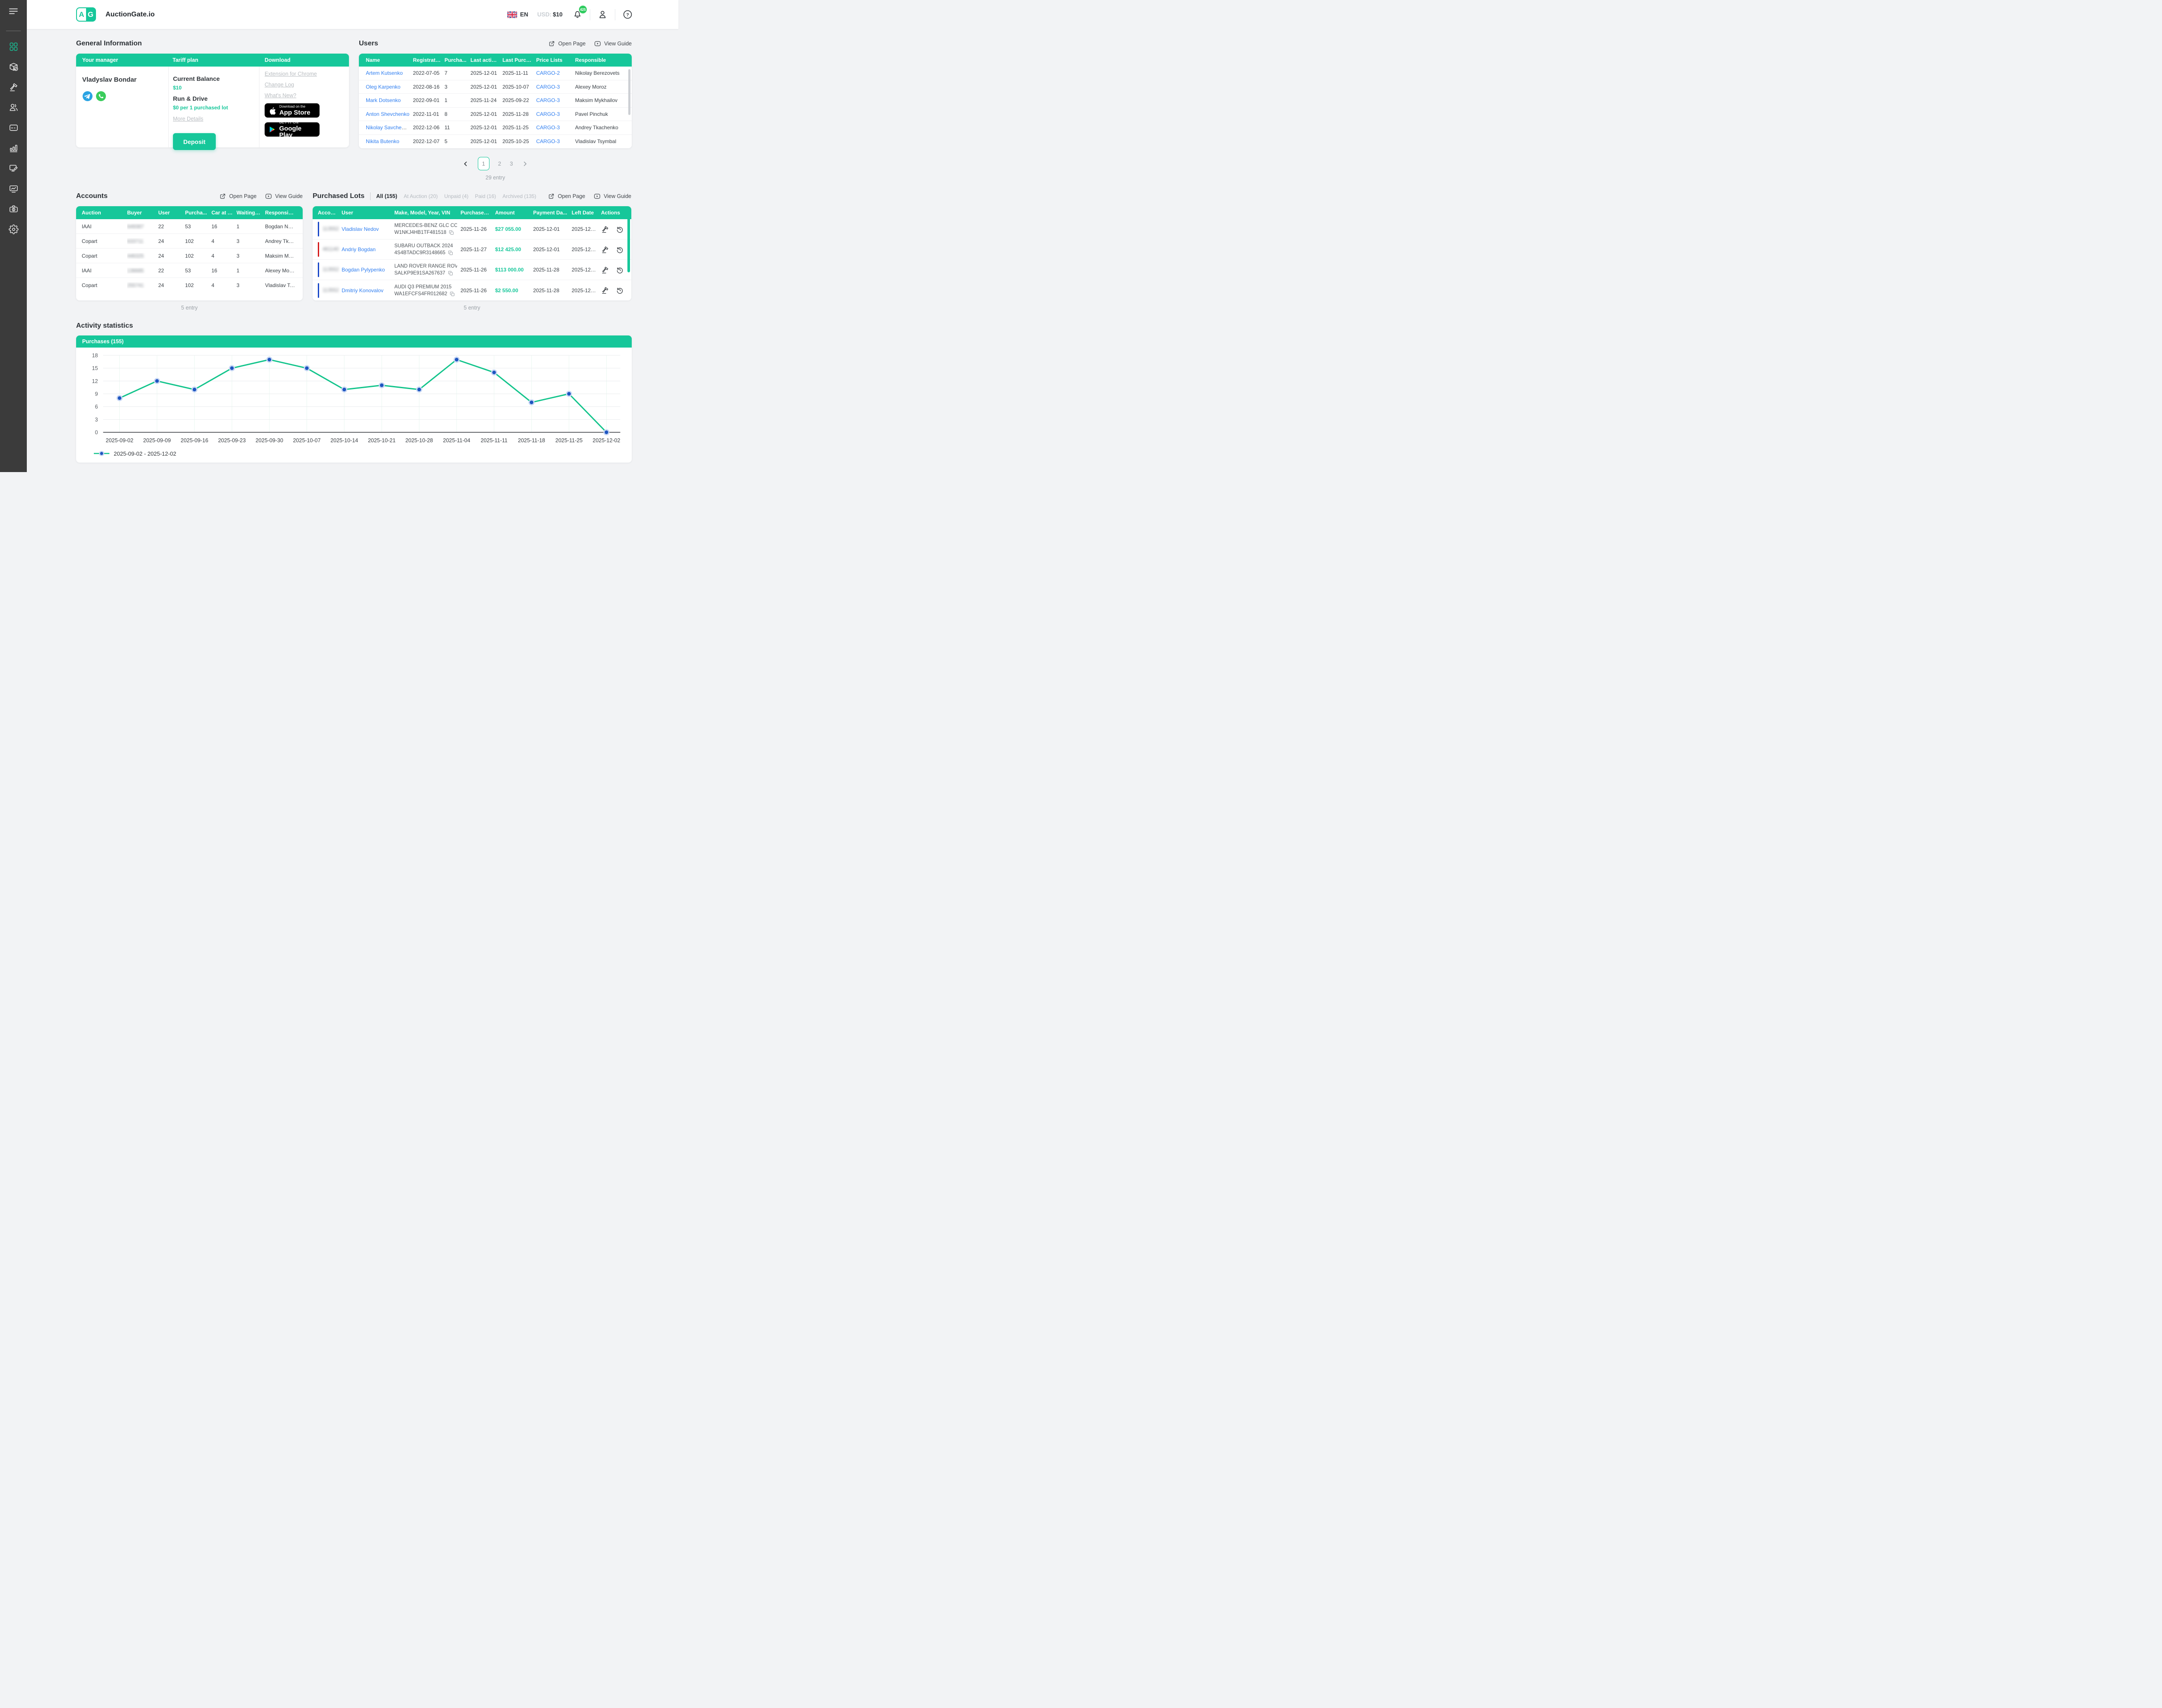 The image size is (2162, 1708). Describe the element at coordinates (628, 240) in the screenshot. I see `lots-scrollbar` at that location.